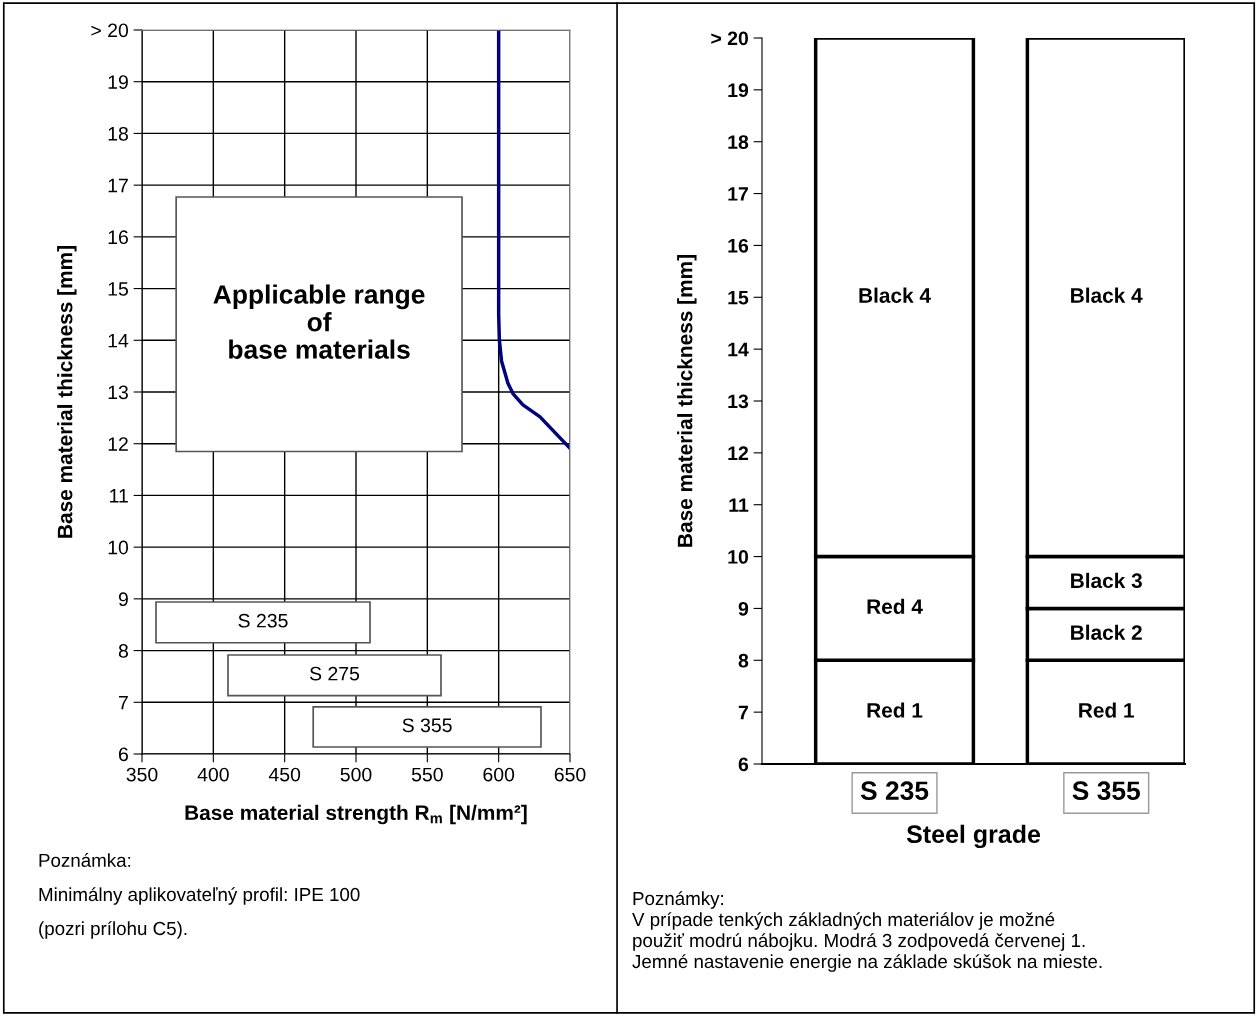 Image resolution: width=1258 pixels, height=1016 pixels. I want to click on annotation: S 235, so click(263, 620).